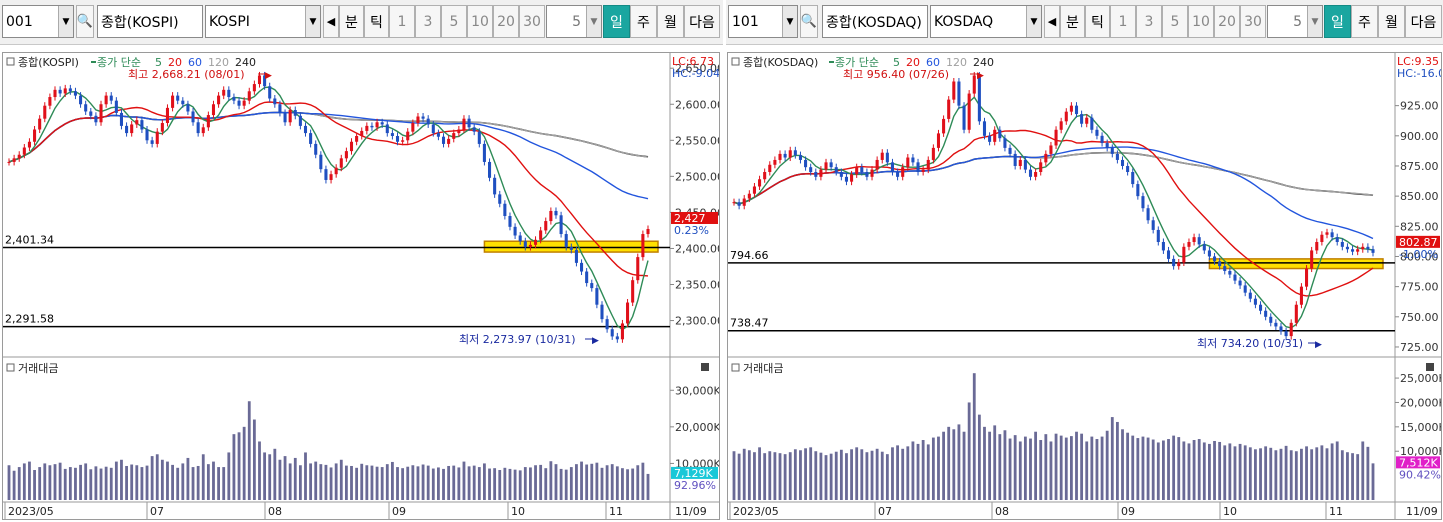 Image resolution: width=1443 pixels, height=522 pixels. What do you see at coordinates (875, 21) in the screenshot?
I see `index-name-field: 종합(KOSDAQ)` at bounding box center [875, 21].